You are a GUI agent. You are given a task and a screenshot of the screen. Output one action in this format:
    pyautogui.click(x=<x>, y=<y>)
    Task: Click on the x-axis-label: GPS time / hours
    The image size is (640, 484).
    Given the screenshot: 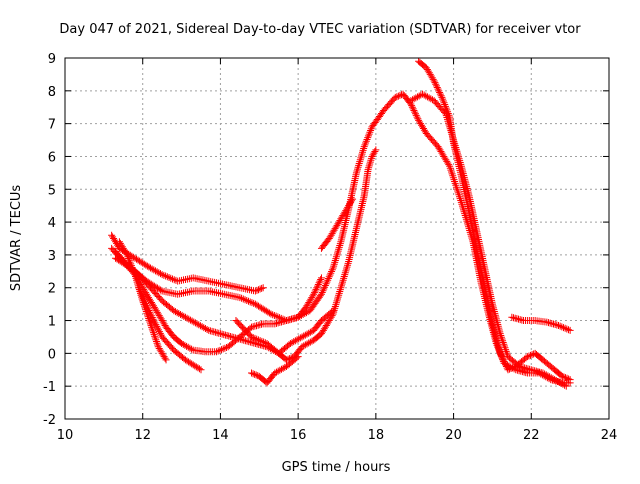 What is the action you would take?
    pyautogui.click(x=336, y=467)
    